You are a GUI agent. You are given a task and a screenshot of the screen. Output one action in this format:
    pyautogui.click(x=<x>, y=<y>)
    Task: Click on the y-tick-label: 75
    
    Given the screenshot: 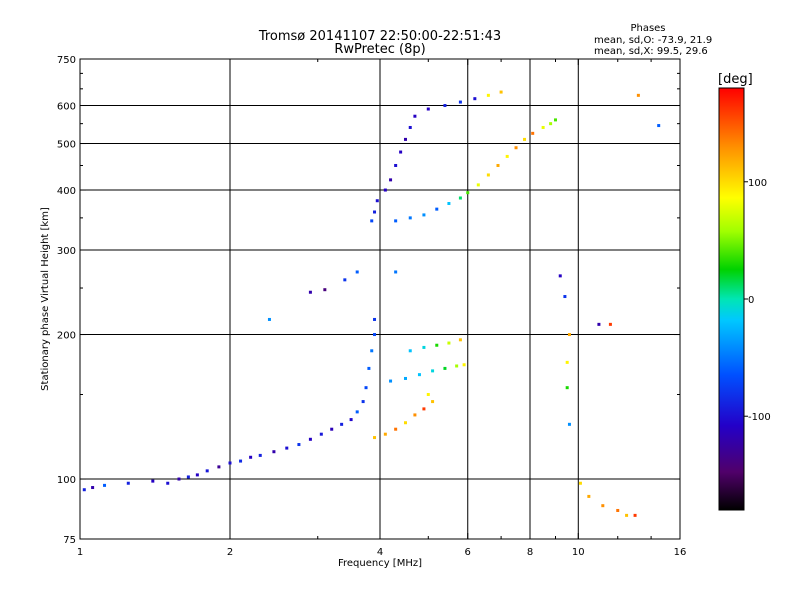 What is the action you would take?
    pyautogui.click(x=69, y=540)
    